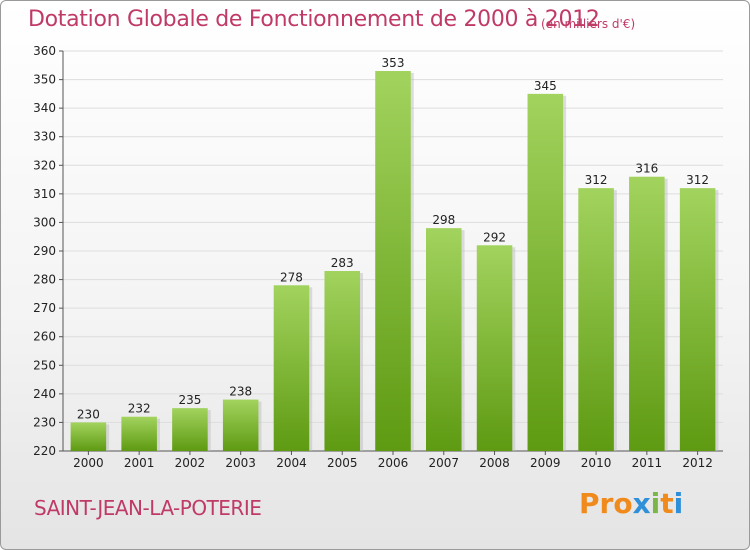 The width and height of the screenshot is (750, 550). What do you see at coordinates (291, 368) in the screenshot?
I see `bar-2004` at bounding box center [291, 368].